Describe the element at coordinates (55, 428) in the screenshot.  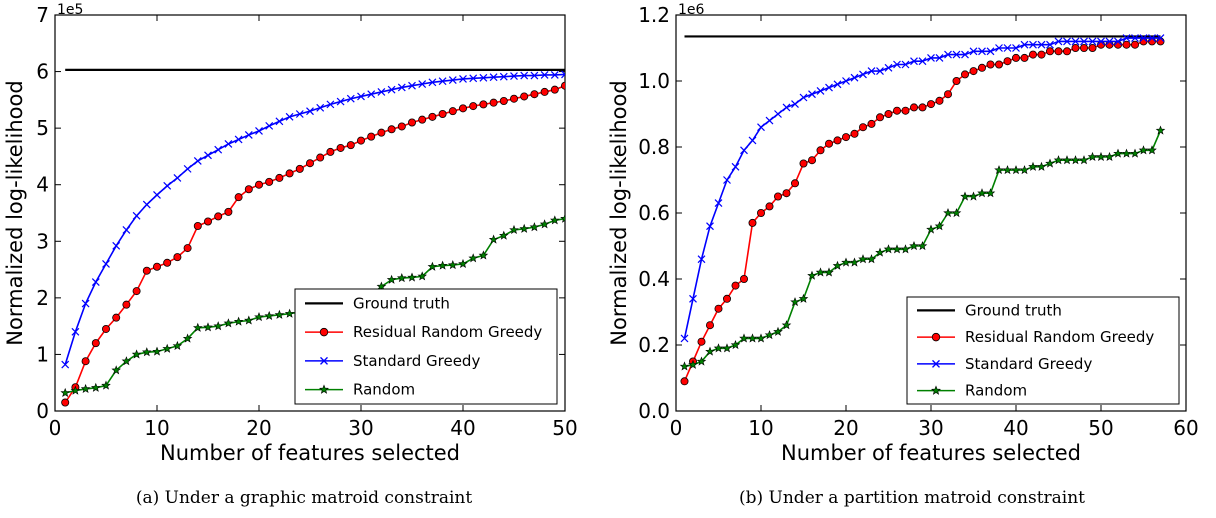
I see `x-tick-label: 0` at that location.